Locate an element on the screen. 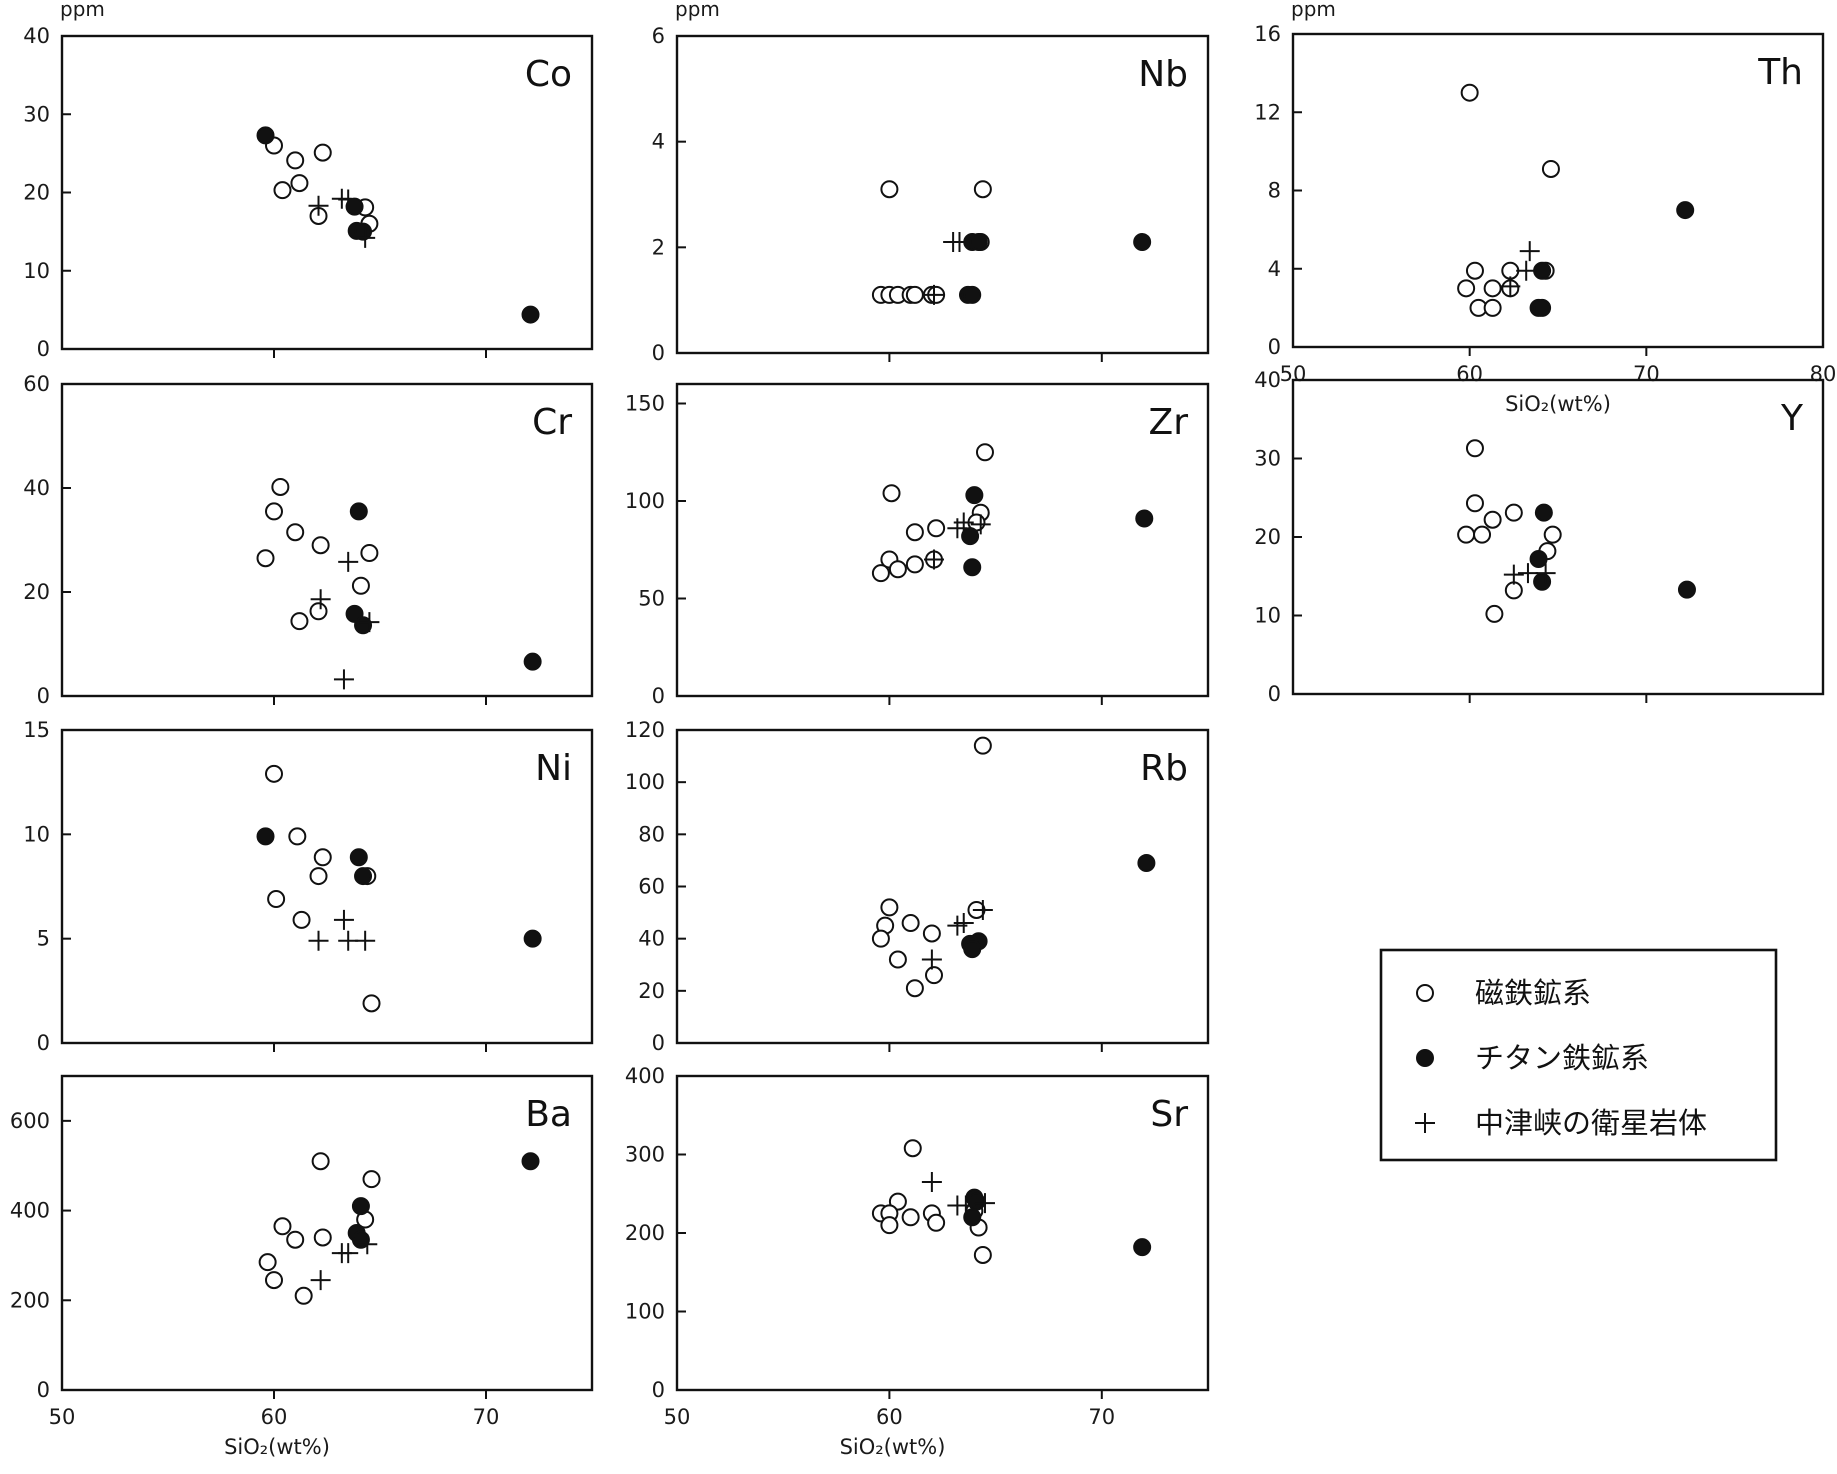 The image size is (1837, 1474). element-label: Y is located at coordinates (1792, 418).